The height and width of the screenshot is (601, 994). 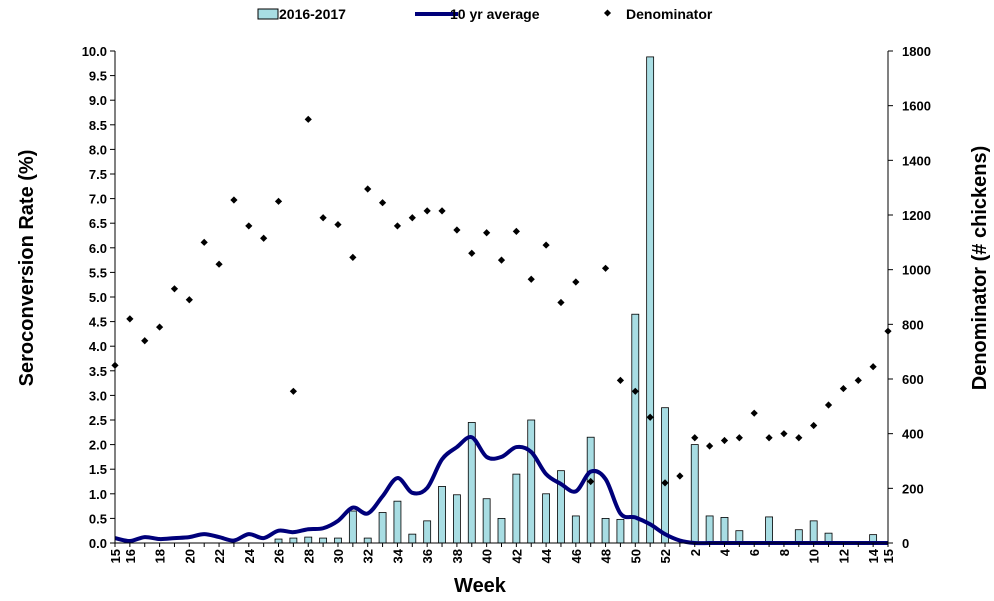 I want to click on x-tick-label: 52, so click(x=665, y=556).